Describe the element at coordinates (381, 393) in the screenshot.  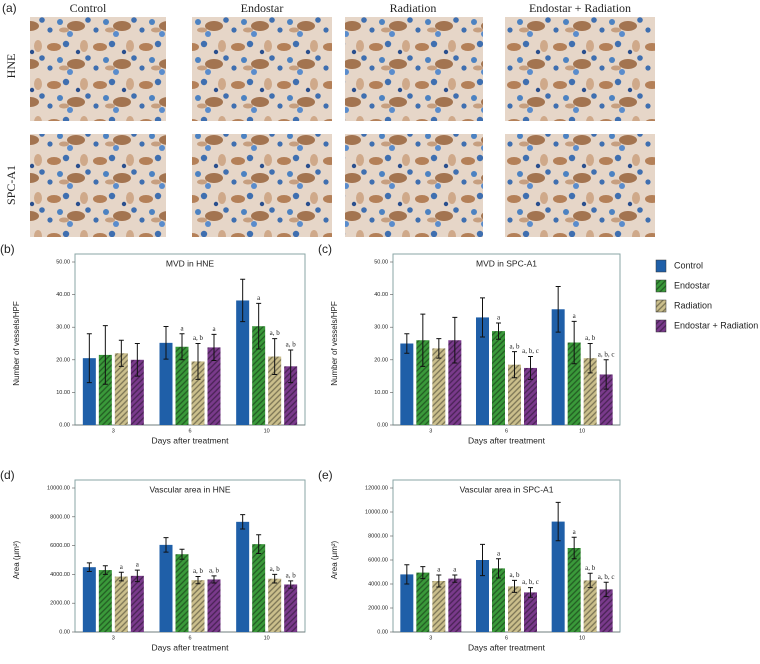
I see `y-tick-label: 10.00` at that location.